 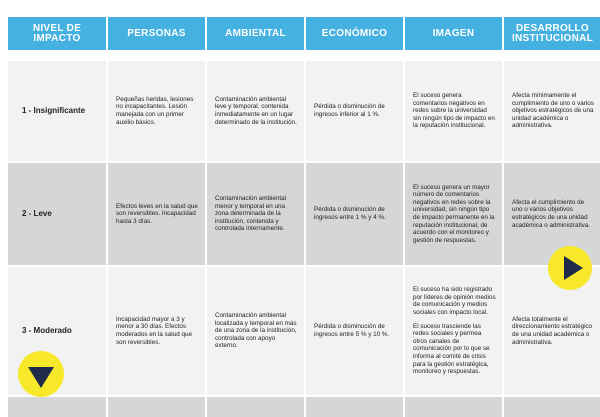 I want to click on scroll-down-button, so click(x=41, y=374).